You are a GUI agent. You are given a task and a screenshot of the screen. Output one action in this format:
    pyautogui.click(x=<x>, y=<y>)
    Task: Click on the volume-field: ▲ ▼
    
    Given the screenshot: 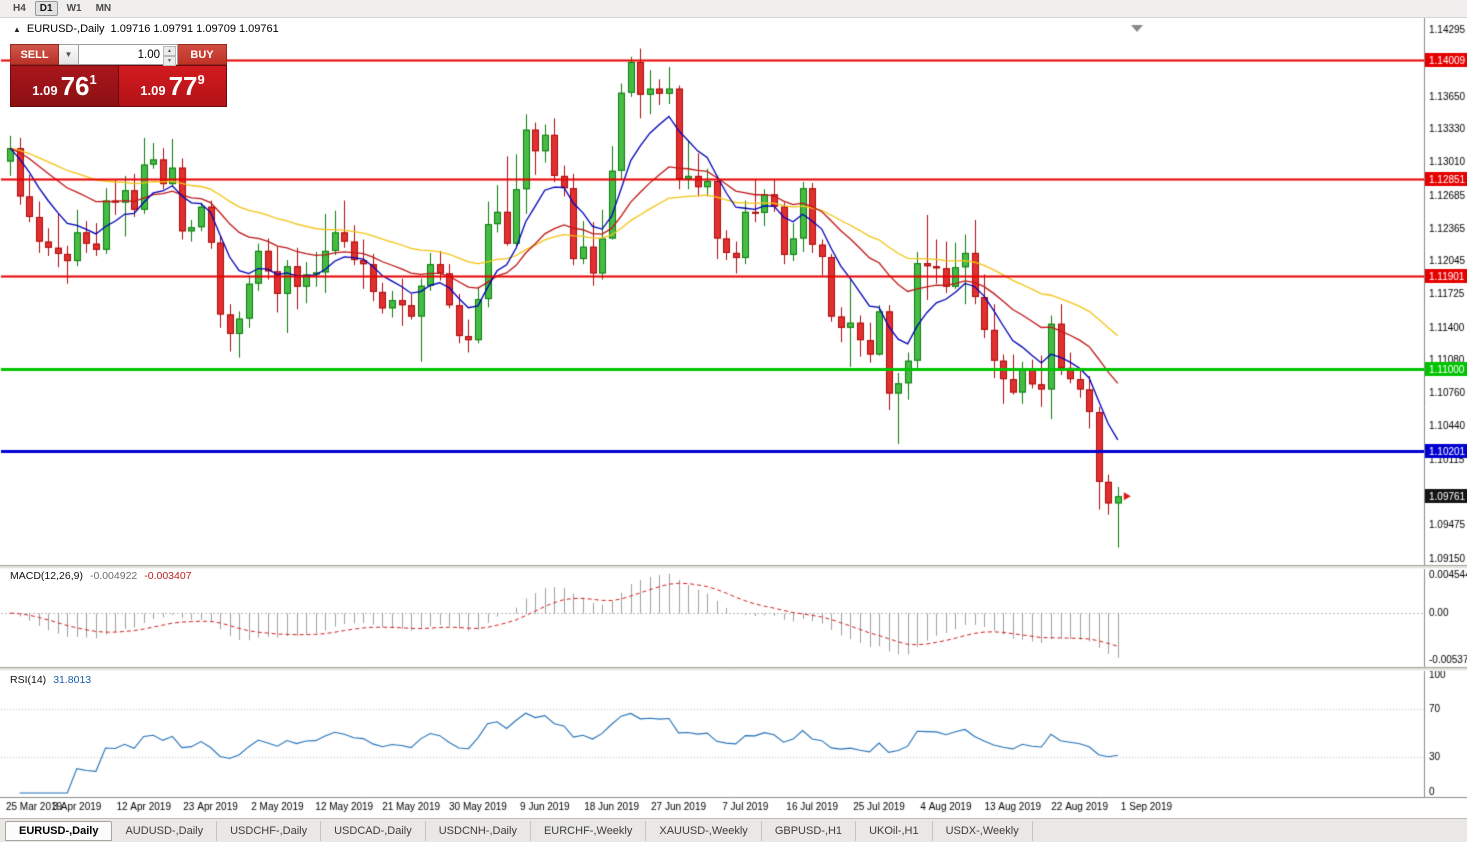 What is the action you would take?
    pyautogui.click(x=128, y=55)
    